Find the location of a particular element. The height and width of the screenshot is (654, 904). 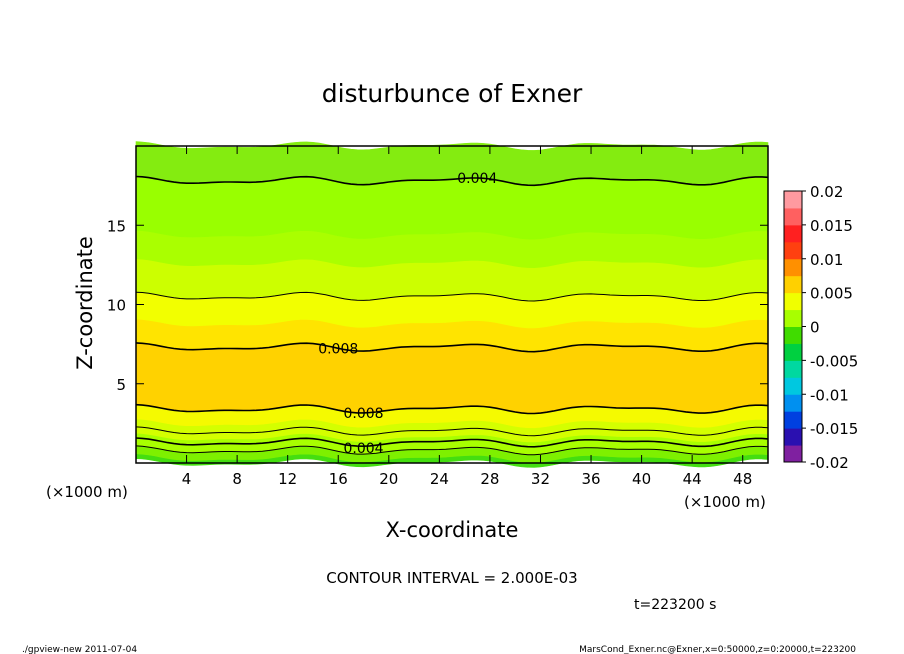

x-tick-label: 32 is located at coordinates (540, 479).